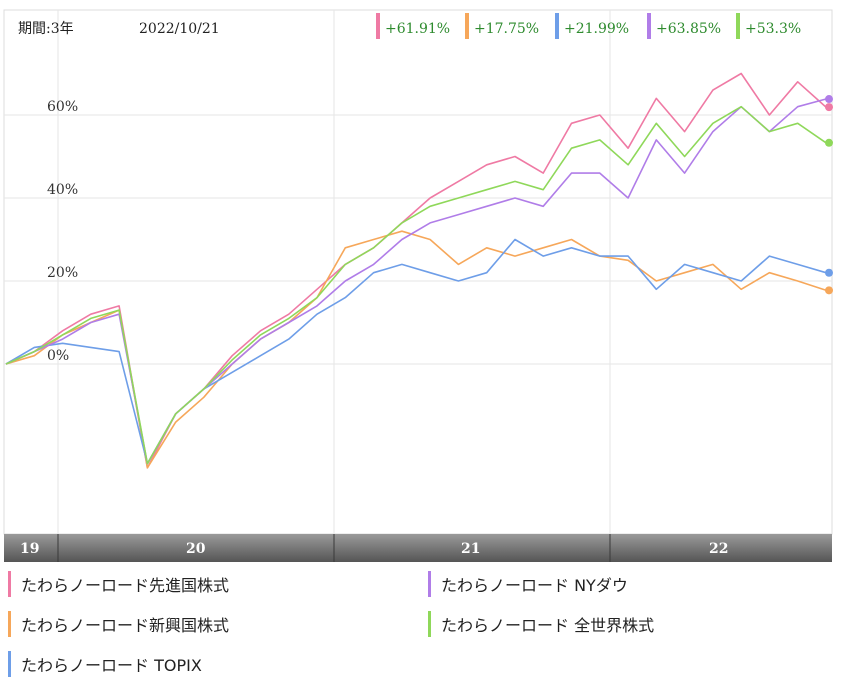 The width and height of the screenshot is (844, 691). What do you see at coordinates (125, 585) in the screenshot?
I see `legend-label: たわらノーロード先進国株式` at bounding box center [125, 585].